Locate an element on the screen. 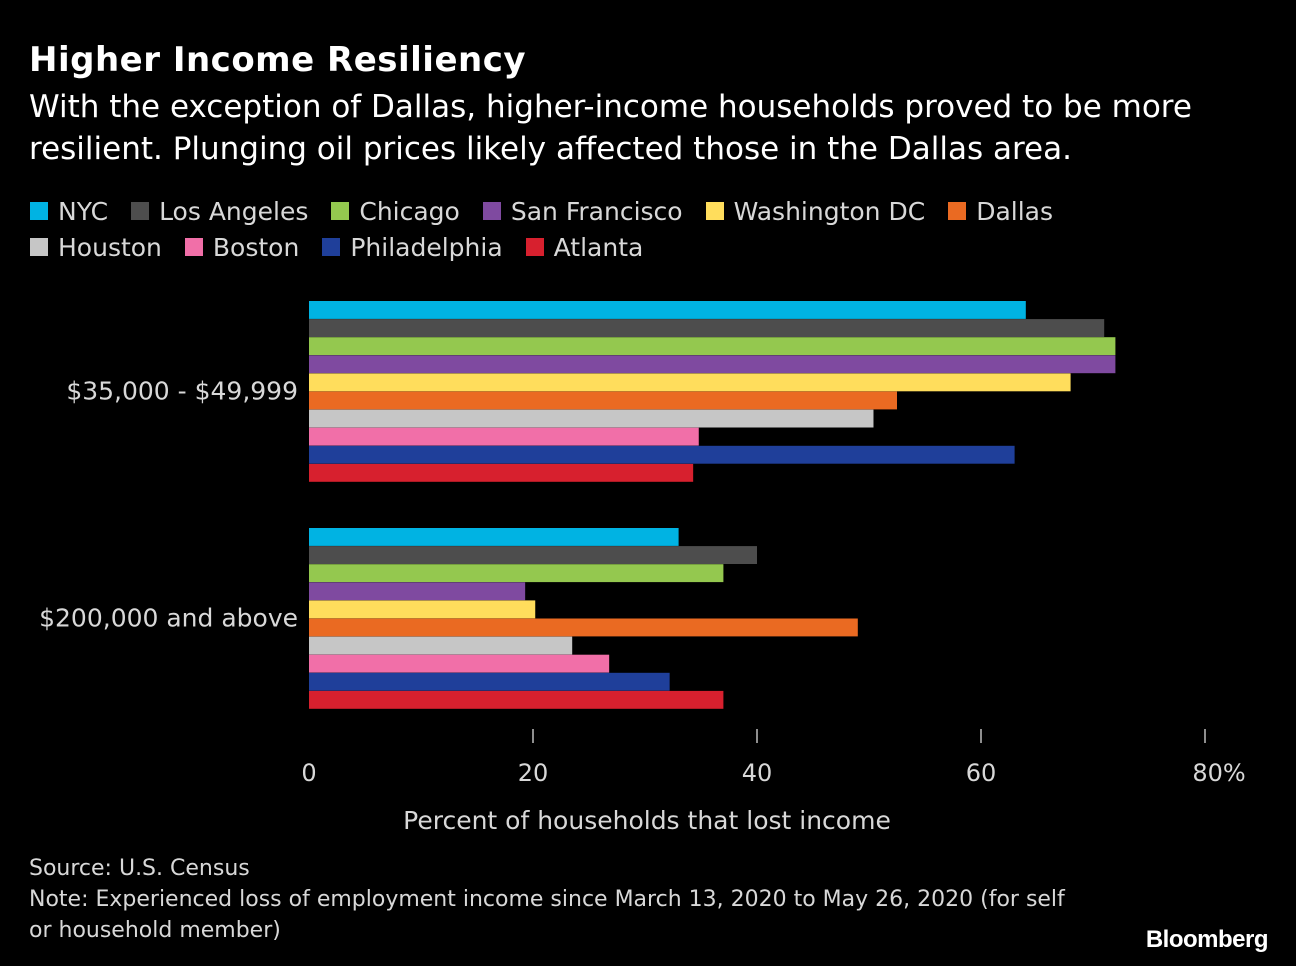  legend-label: Chicago is located at coordinates (409, 211).